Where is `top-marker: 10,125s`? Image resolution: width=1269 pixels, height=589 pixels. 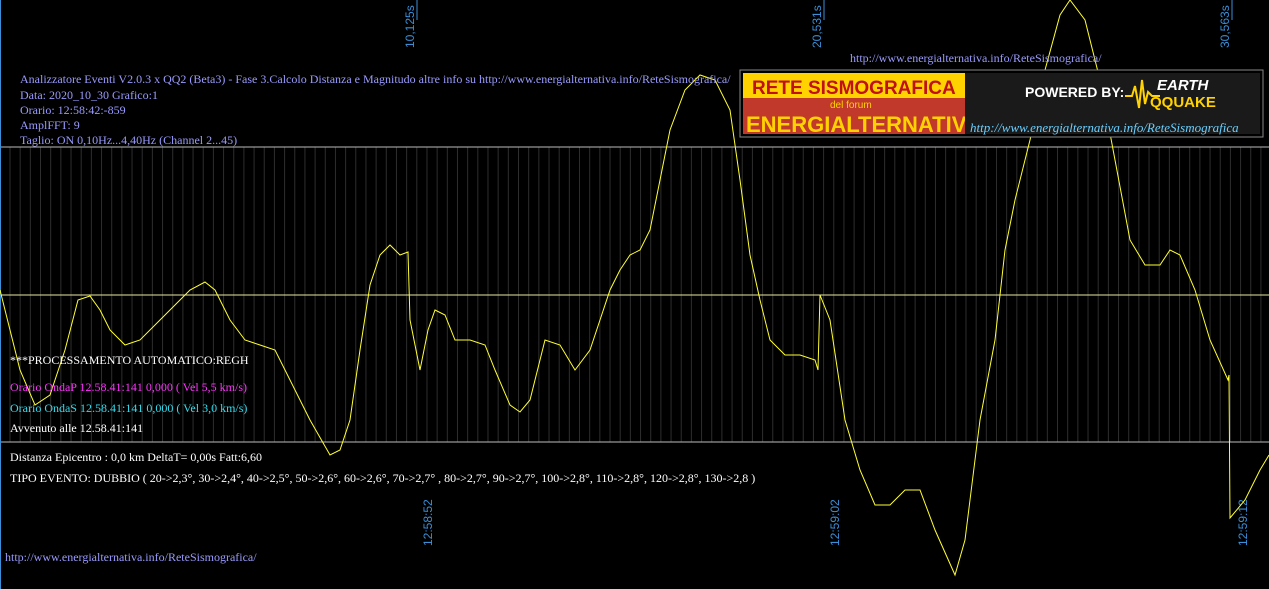 top-marker: 10,125s is located at coordinates (410, 26).